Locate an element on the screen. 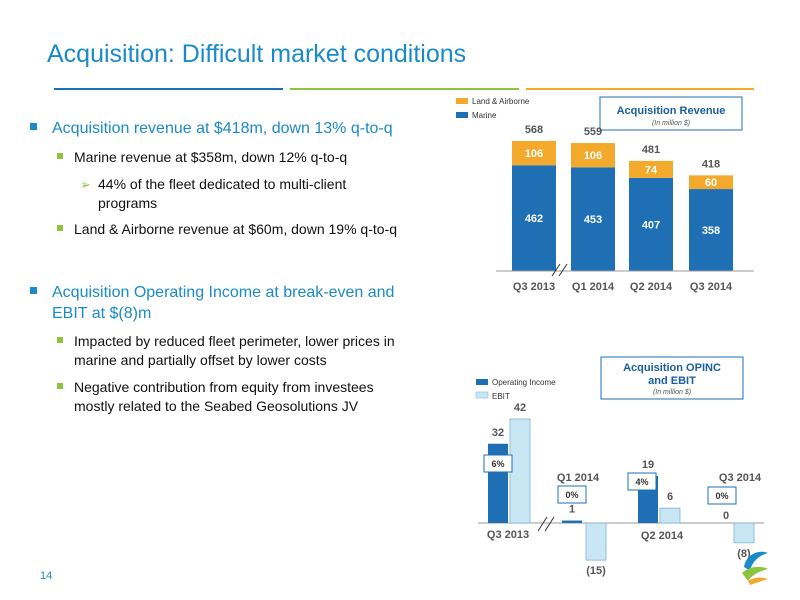 The width and height of the screenshot is (800, 600). revenue-chart-subtitle: (In million $) is located at coordinates (671, 123).